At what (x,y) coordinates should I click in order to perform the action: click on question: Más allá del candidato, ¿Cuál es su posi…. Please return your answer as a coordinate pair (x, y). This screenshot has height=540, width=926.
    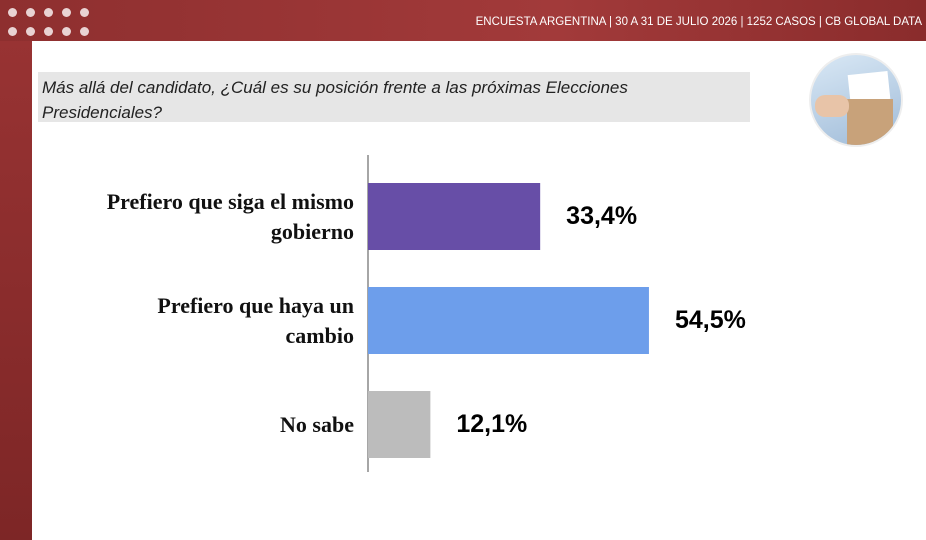
    Looking at the image, I should click on (394, 97).